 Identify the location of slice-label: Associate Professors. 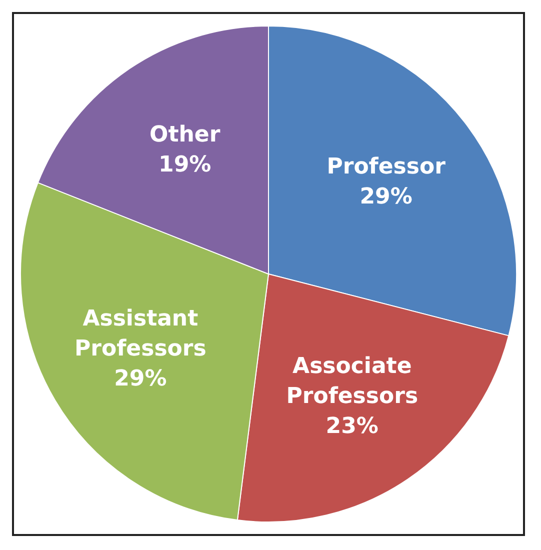
(352, 381).